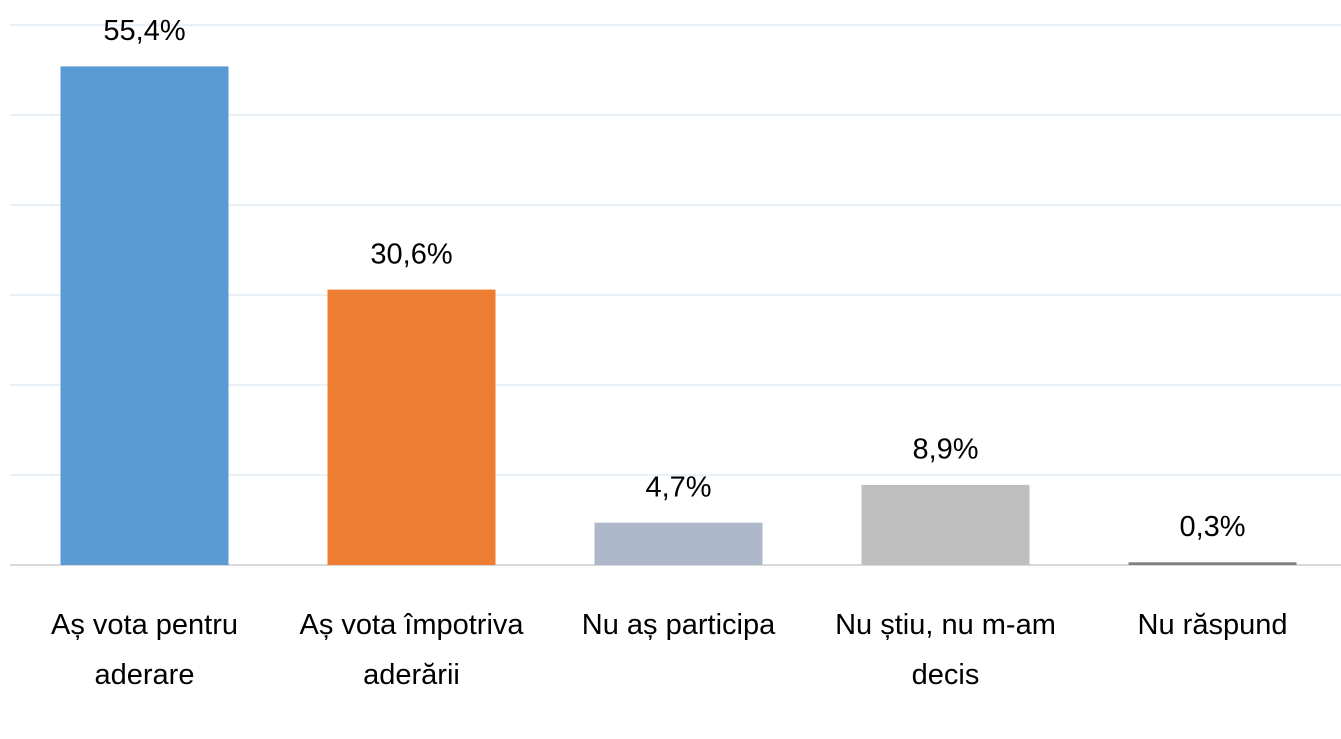 This screenshot has width=1341, height=739. Describe the element at coordinates (678, 487) in the screenshot. I see `value-label: 4,7%` at that location.